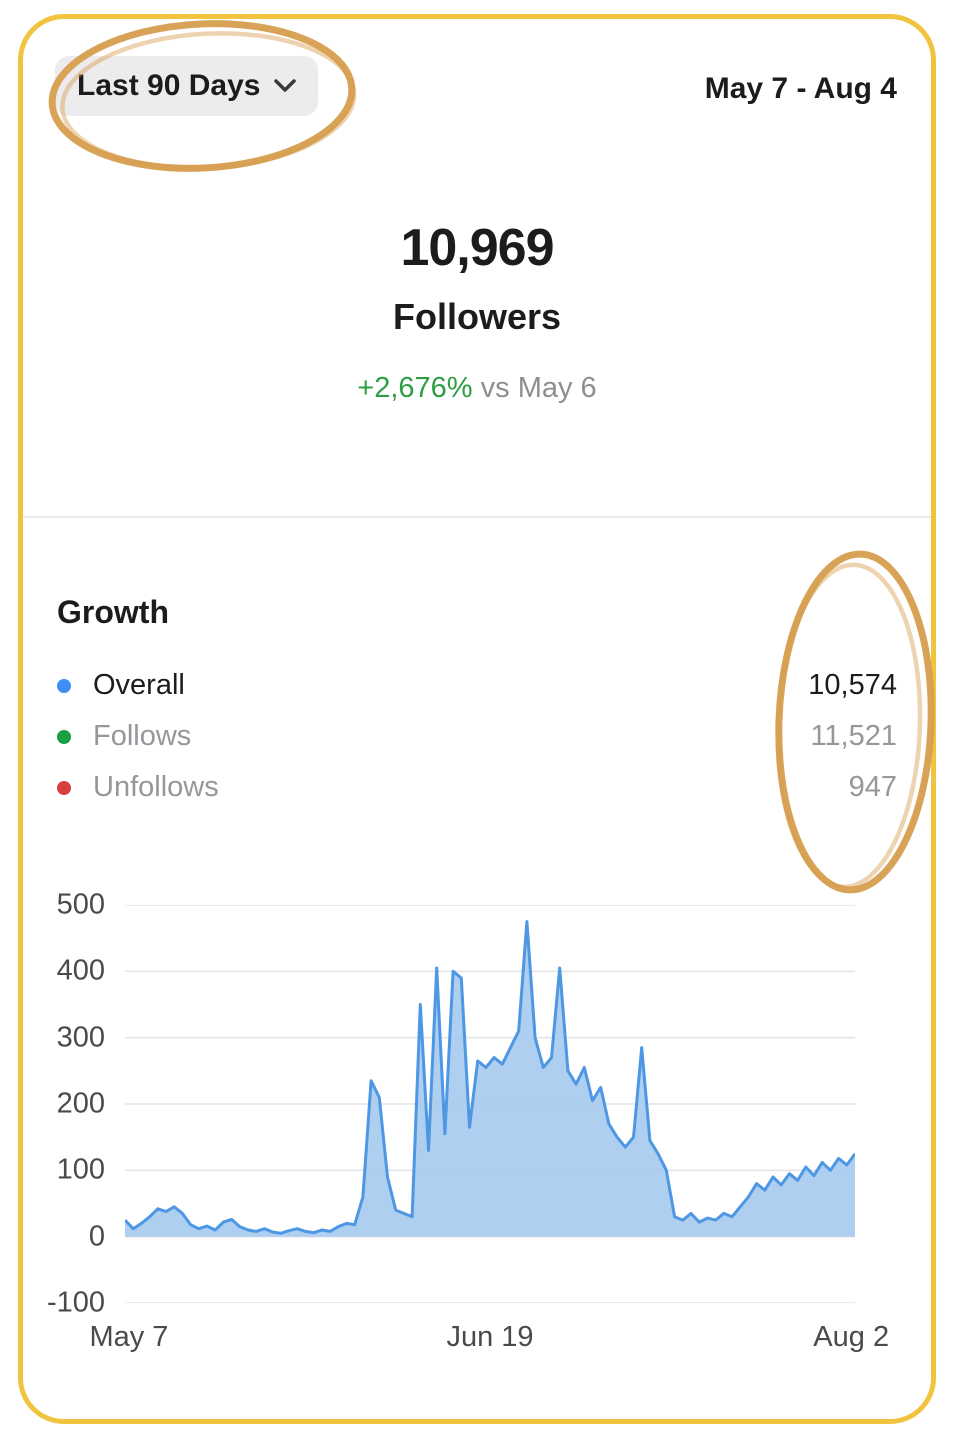 Image resolution: width=954 pixels, height=1440 pixels. What do you see at coordinates (142, 736) in the screenshot?
I see `legend-label: Follows` at bounding box center [142, 736].